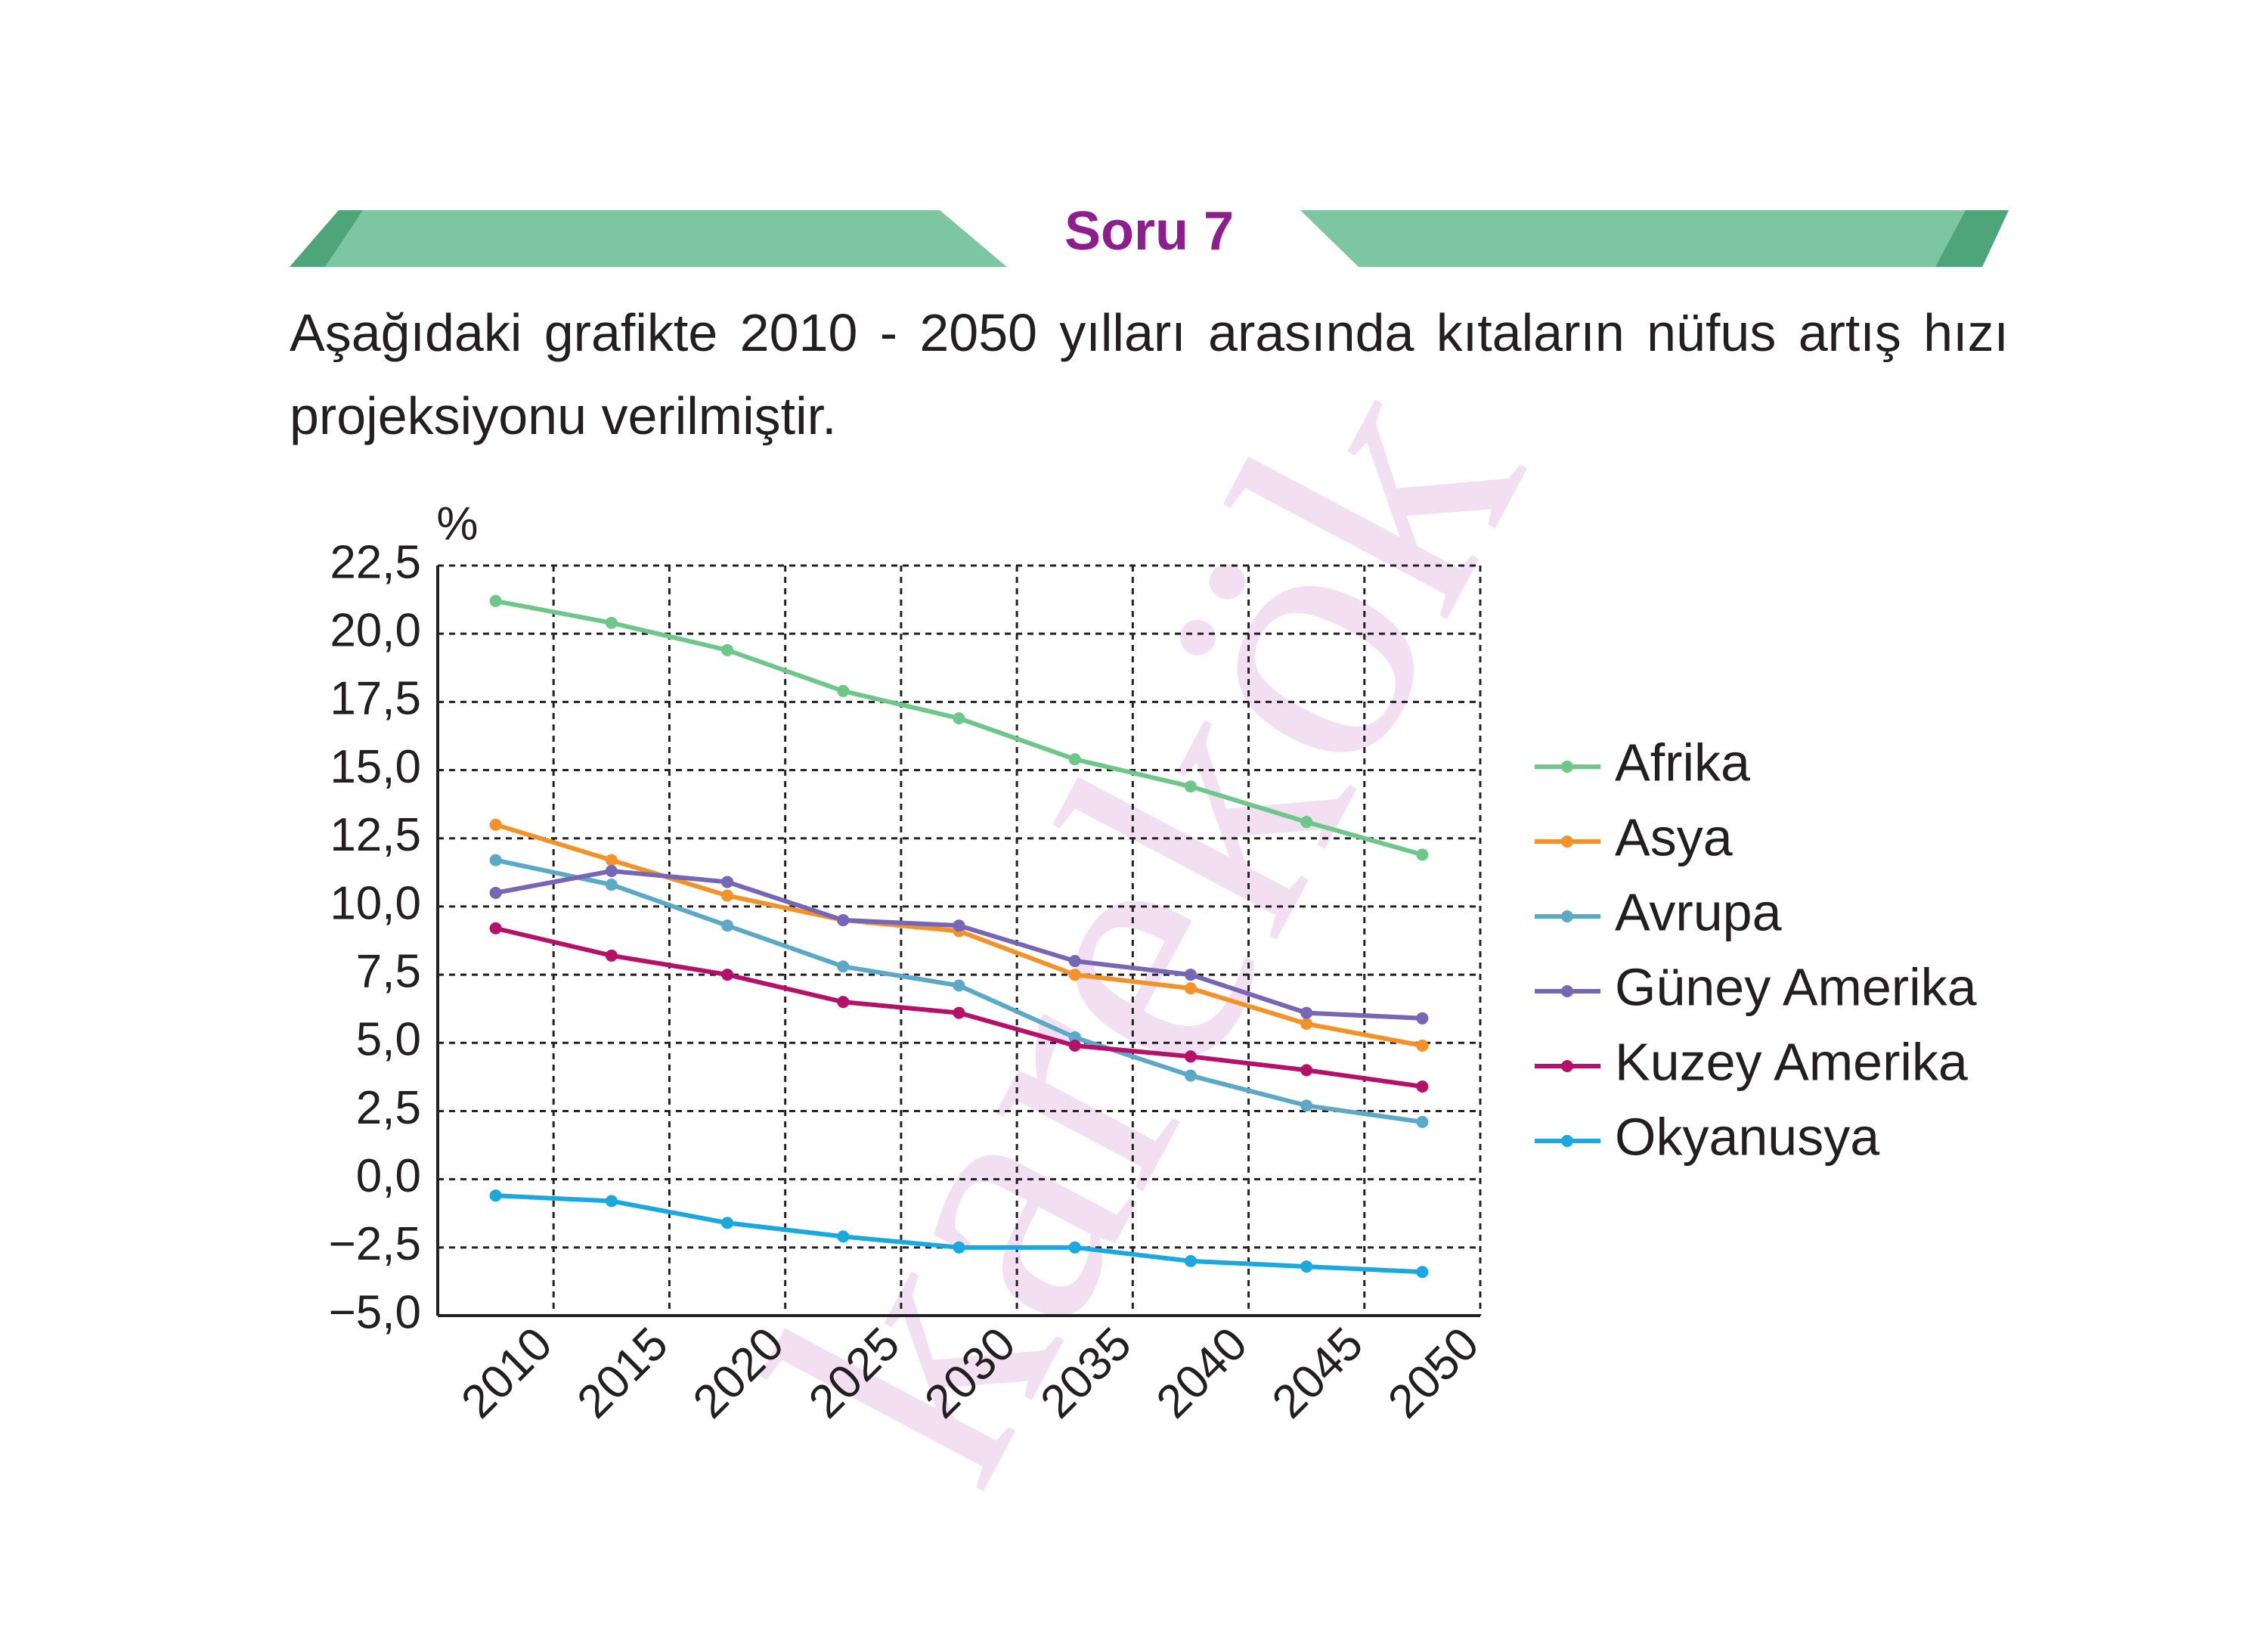  Describe the element at coordinates (1698, 911) in the screenshot. I see `legend-label: Avrupa` at that location.